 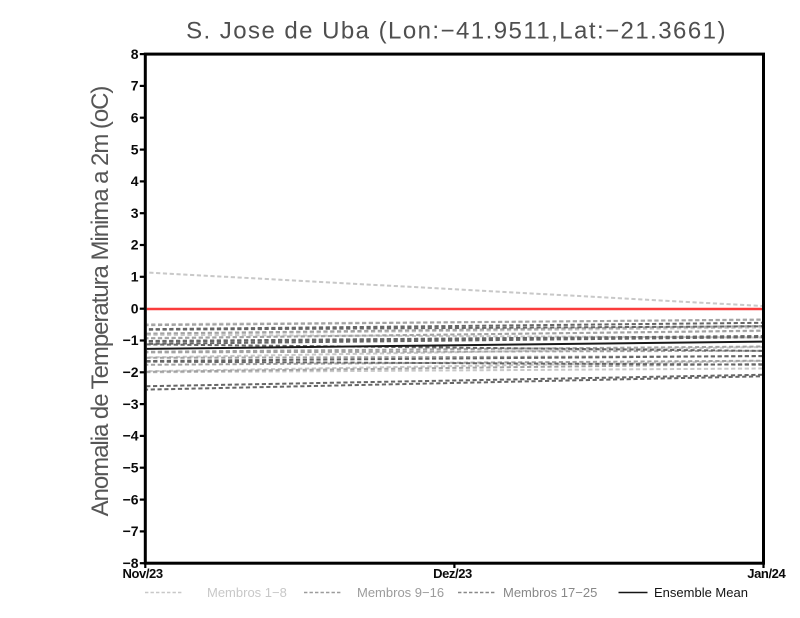 What do you see at coordinates (142, 573) in the screenshot?
I see `svg-text: Nov/23` at bounding box center [142, 573].